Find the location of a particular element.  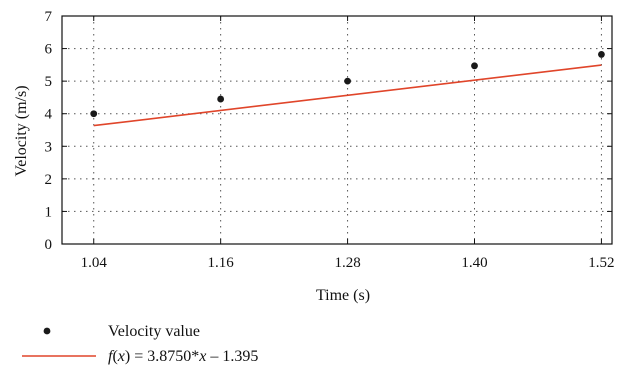

x-axis-title: Time (s) is located at coordinates (343, 295).